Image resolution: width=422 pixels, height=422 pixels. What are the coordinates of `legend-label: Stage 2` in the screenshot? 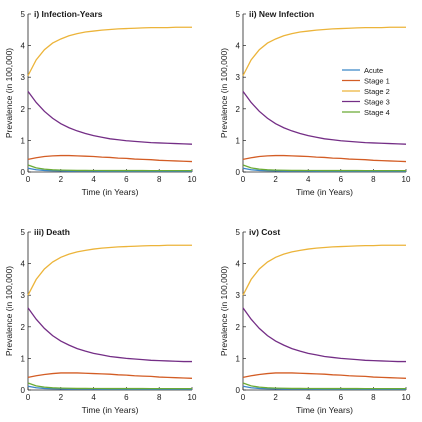 It's located at (377, 91).